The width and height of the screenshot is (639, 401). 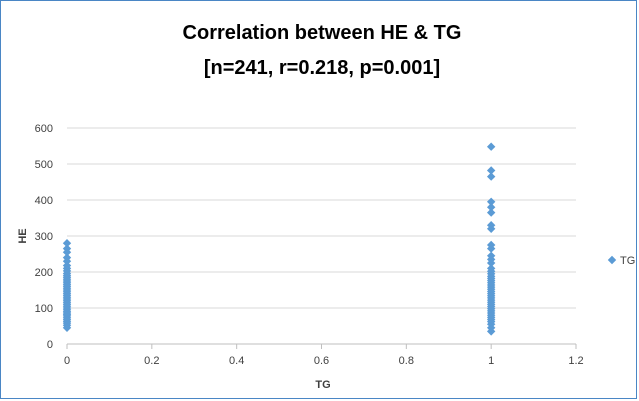 What do you see at coordinates (44, 165) in the screenshot?
I see `y-tick-label: 500` at bounding box center [44, 165].